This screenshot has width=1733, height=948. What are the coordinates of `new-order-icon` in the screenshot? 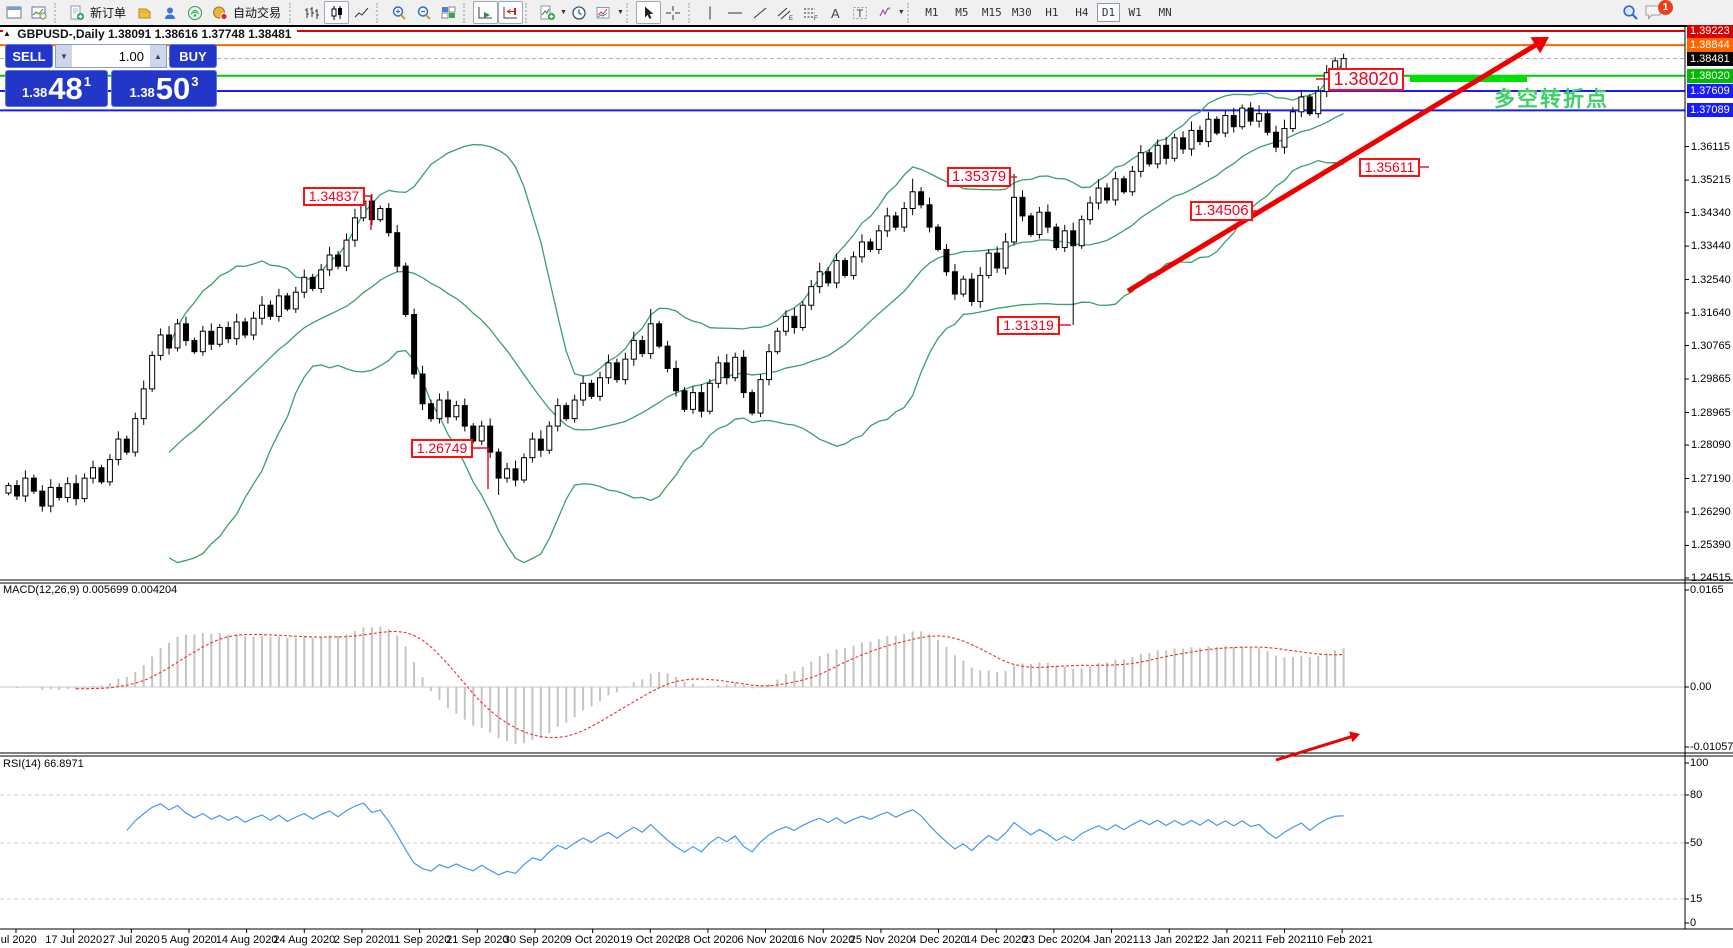 It's located at (76, 12).